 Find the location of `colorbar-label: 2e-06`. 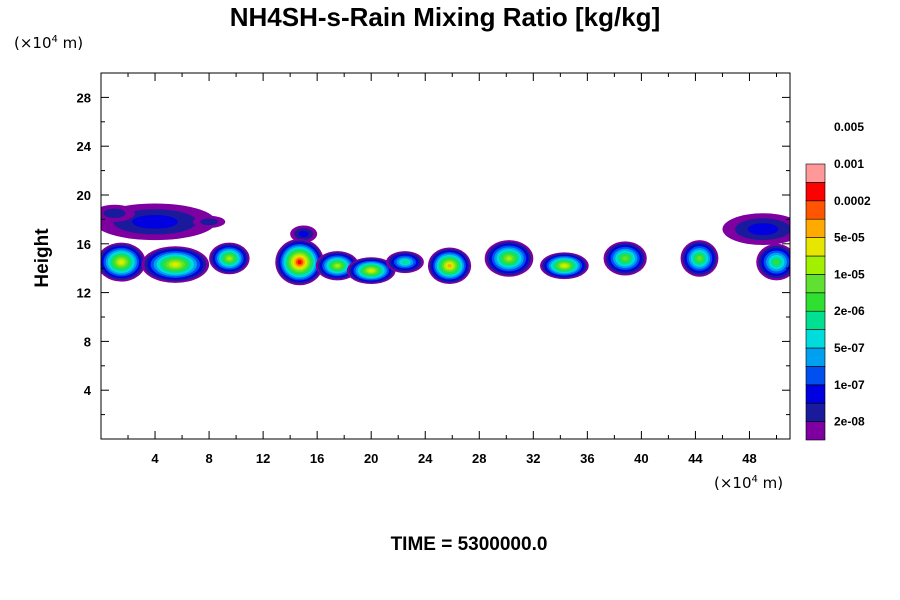

colorbar-label: 2e-06 is located at coordinates (849, 311).